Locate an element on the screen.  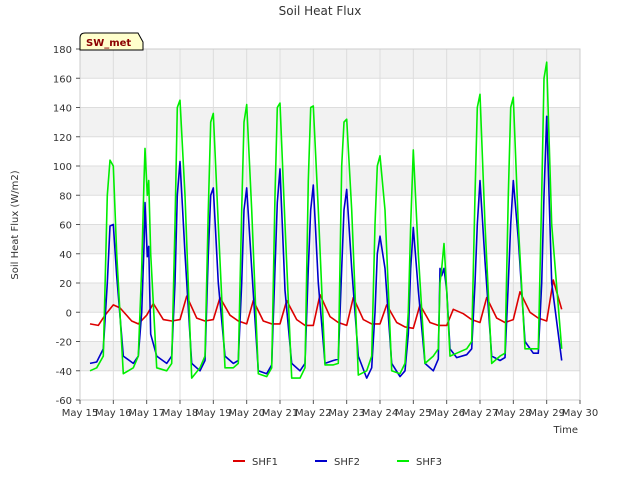
series-line-shf1 is located at coordinates (326, 304).